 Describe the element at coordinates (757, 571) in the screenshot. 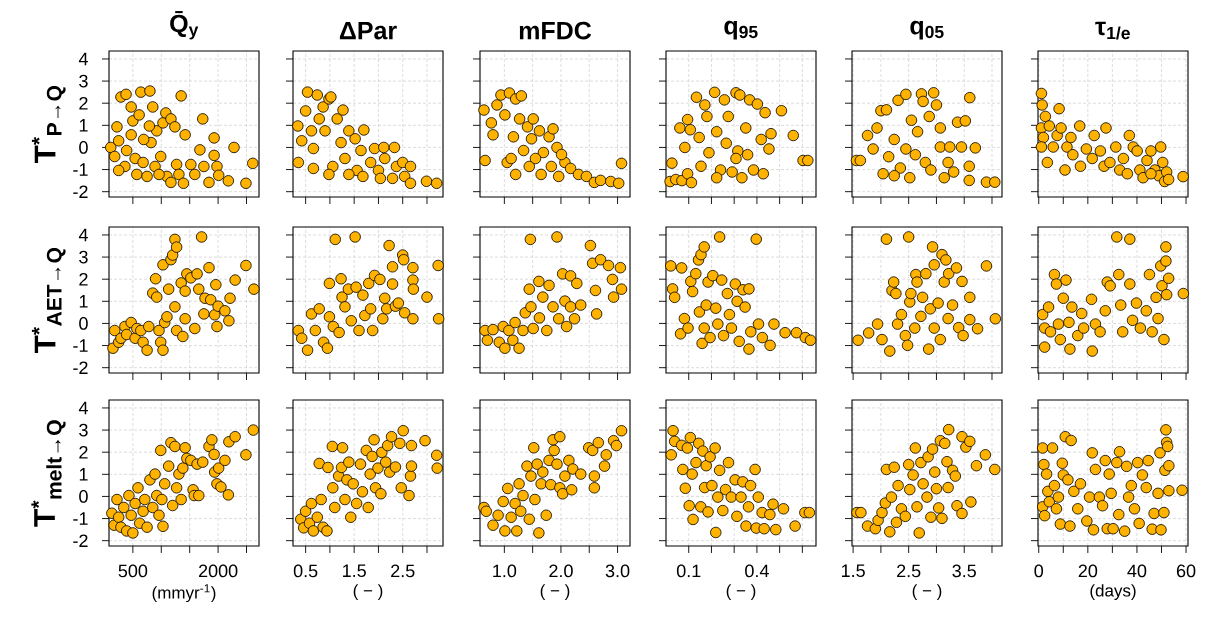

I see `x-tick-label: 0.4` at that location.